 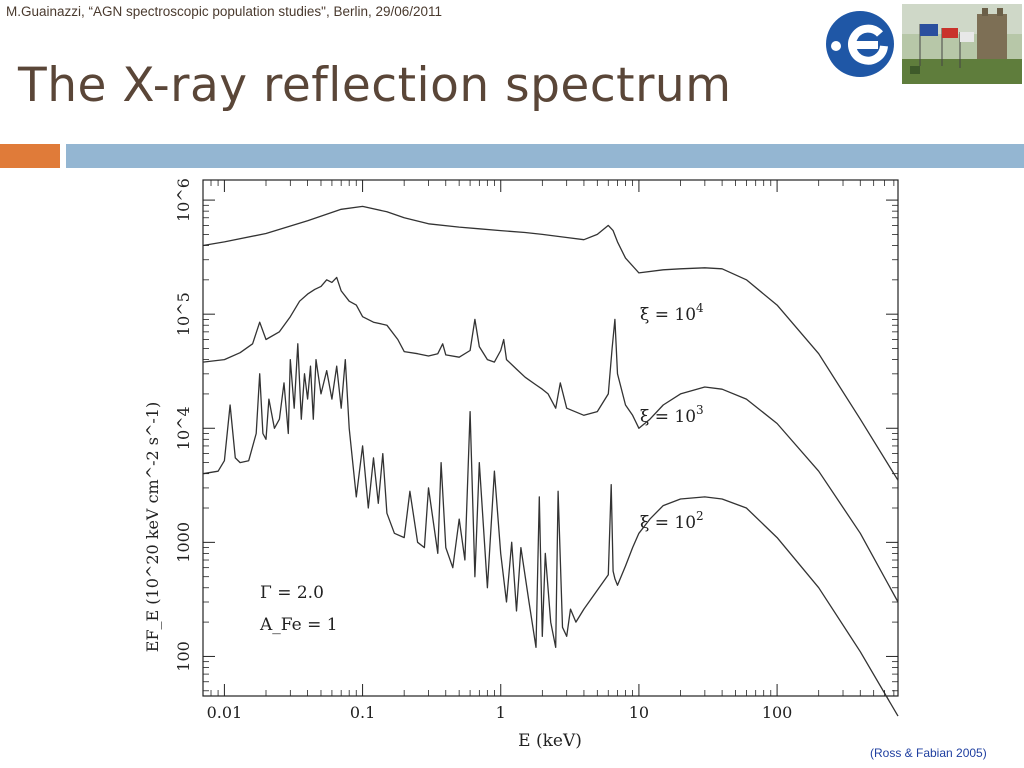 What do you see at coordinates (639, 712) in the screenshot?
I see `x-tick-label: 10` at bounding box center [639, 712].